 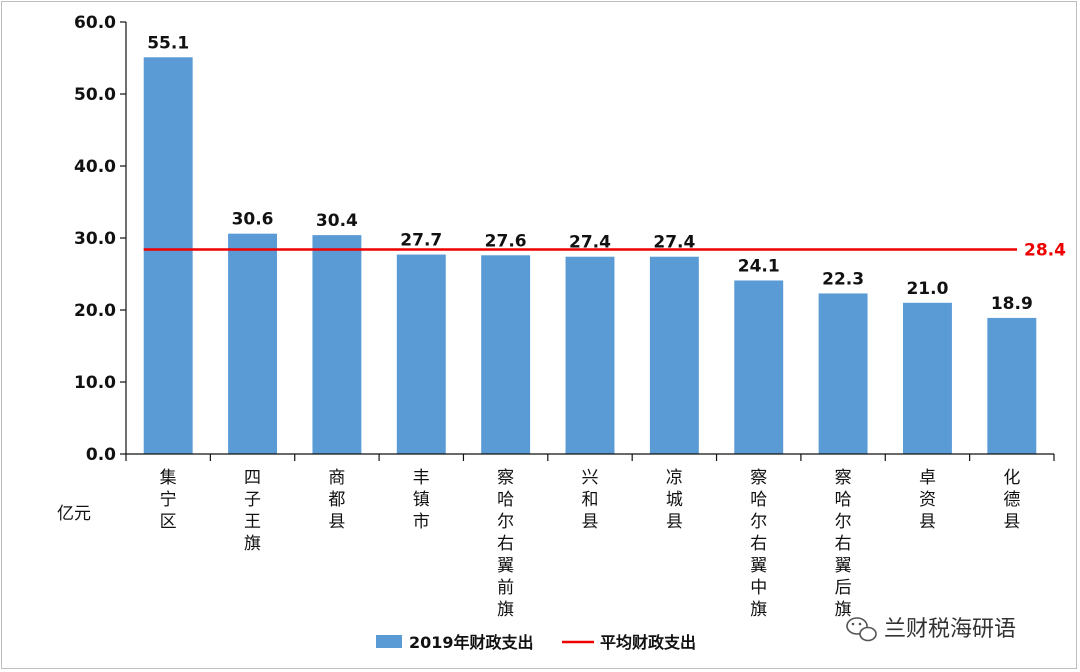 I want to click on x-category-label: 丰镇市, so click(x=421, y=500).